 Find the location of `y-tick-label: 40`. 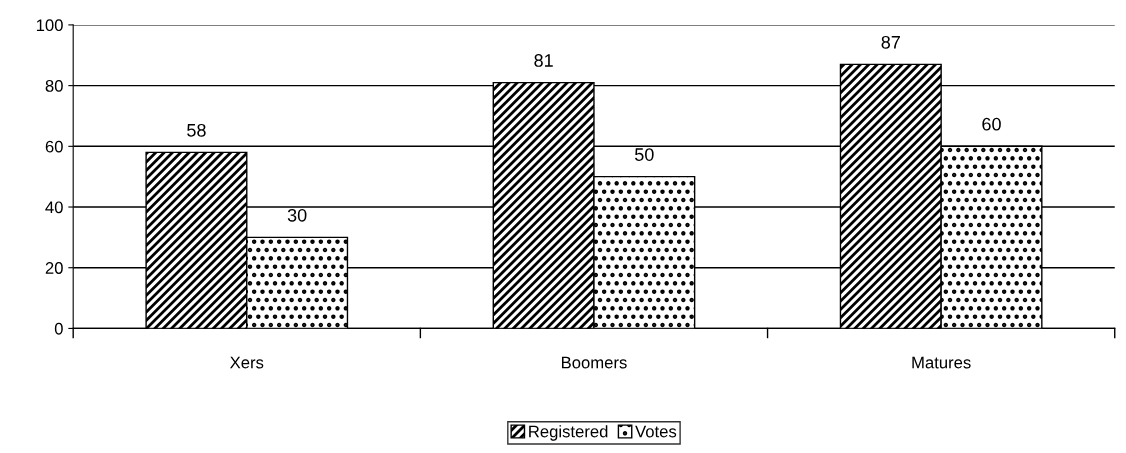

y-tick-label: 40 is located at coordinates (54, 207).